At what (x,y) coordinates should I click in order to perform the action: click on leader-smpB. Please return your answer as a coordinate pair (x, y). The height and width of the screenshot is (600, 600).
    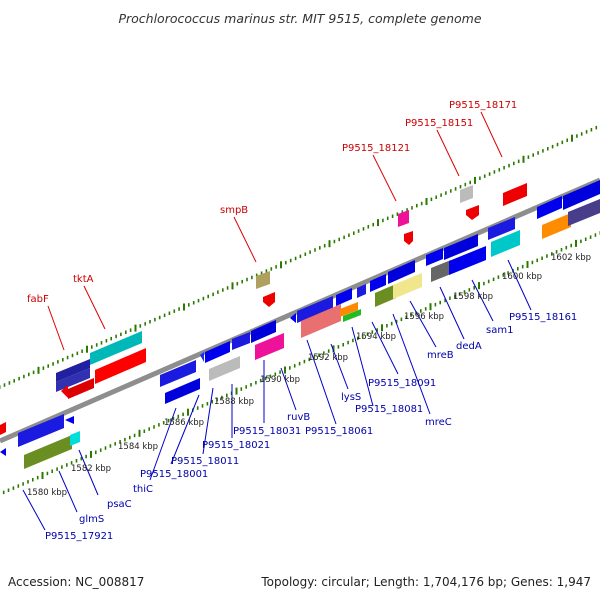
    Looking at the image, I should click on (245, 239).